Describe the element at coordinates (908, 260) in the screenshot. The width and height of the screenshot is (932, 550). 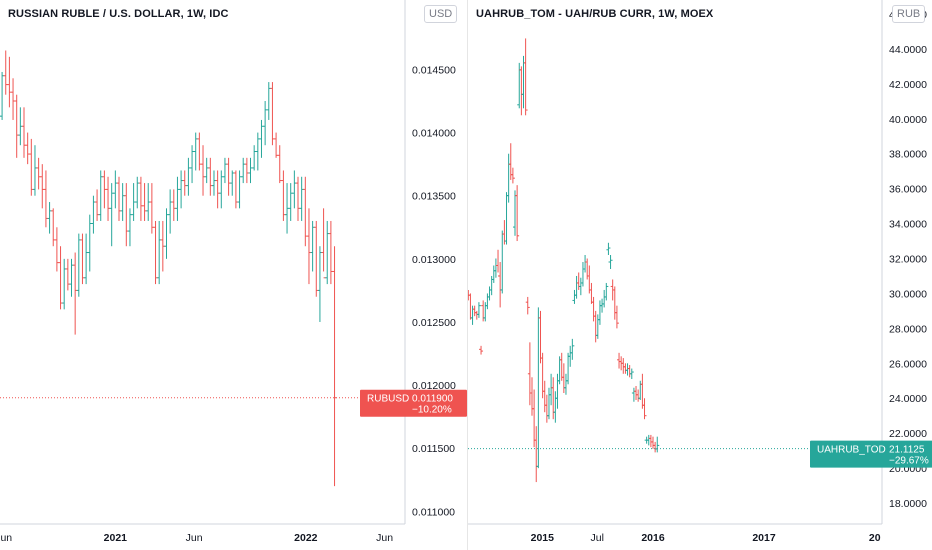
I see `y-tick-label: 32.0000` at that location.